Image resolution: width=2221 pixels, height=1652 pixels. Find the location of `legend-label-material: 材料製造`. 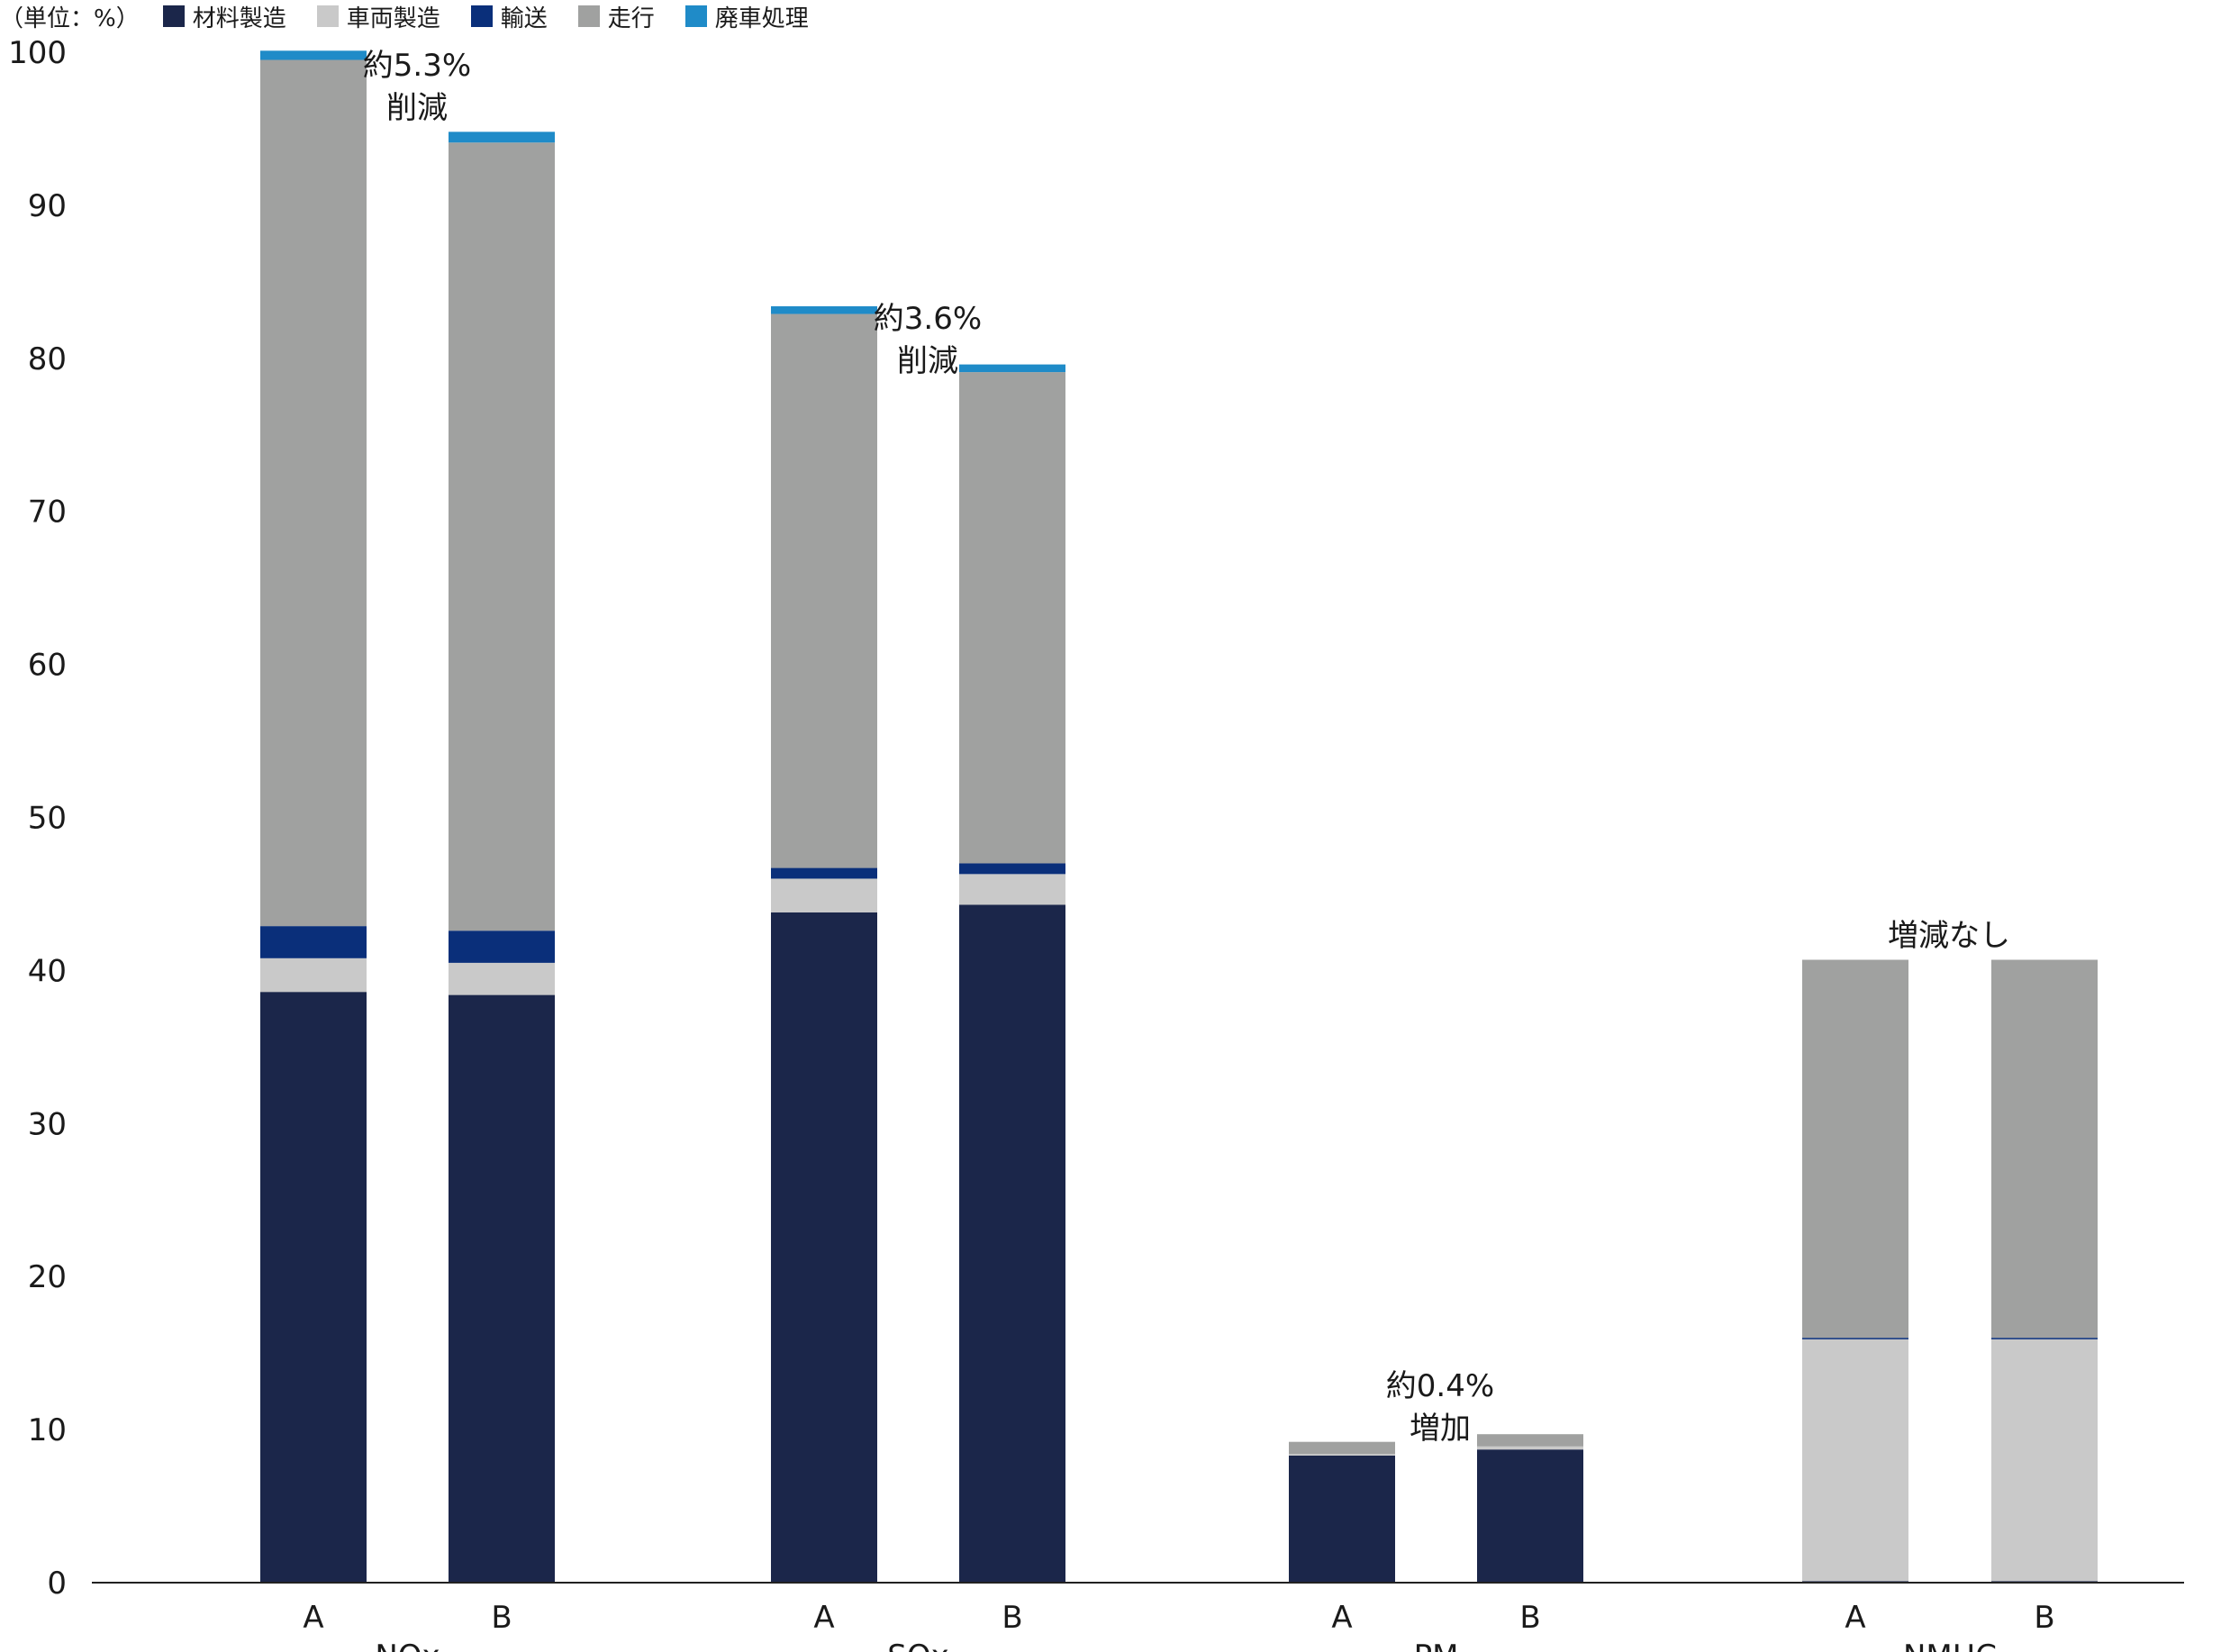

legend-label-material: 材料製造 is located at coordinates (239, 18).